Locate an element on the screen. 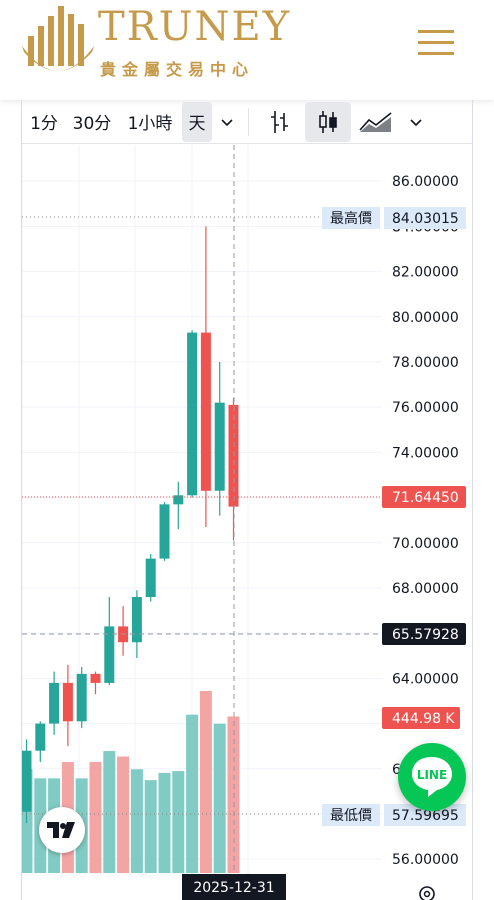 The width and height of the screenshot is (494, 900). interval-1m-button: 1分 is located at coordinates (44, 124).